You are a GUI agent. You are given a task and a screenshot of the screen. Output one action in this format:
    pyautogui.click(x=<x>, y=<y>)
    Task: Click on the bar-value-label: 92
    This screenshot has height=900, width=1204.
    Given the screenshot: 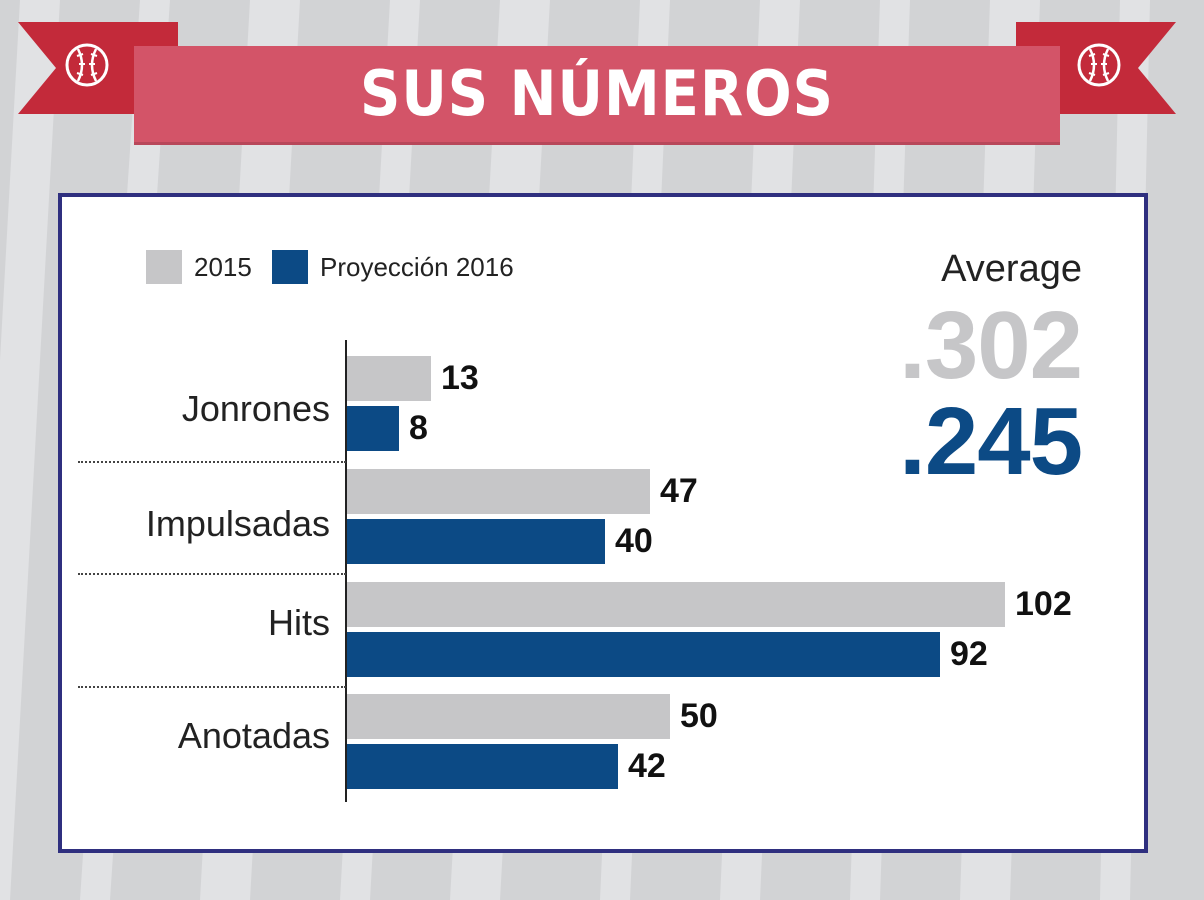 What is the action you would take?
    pyautogui.click(x=969, y=654)
    